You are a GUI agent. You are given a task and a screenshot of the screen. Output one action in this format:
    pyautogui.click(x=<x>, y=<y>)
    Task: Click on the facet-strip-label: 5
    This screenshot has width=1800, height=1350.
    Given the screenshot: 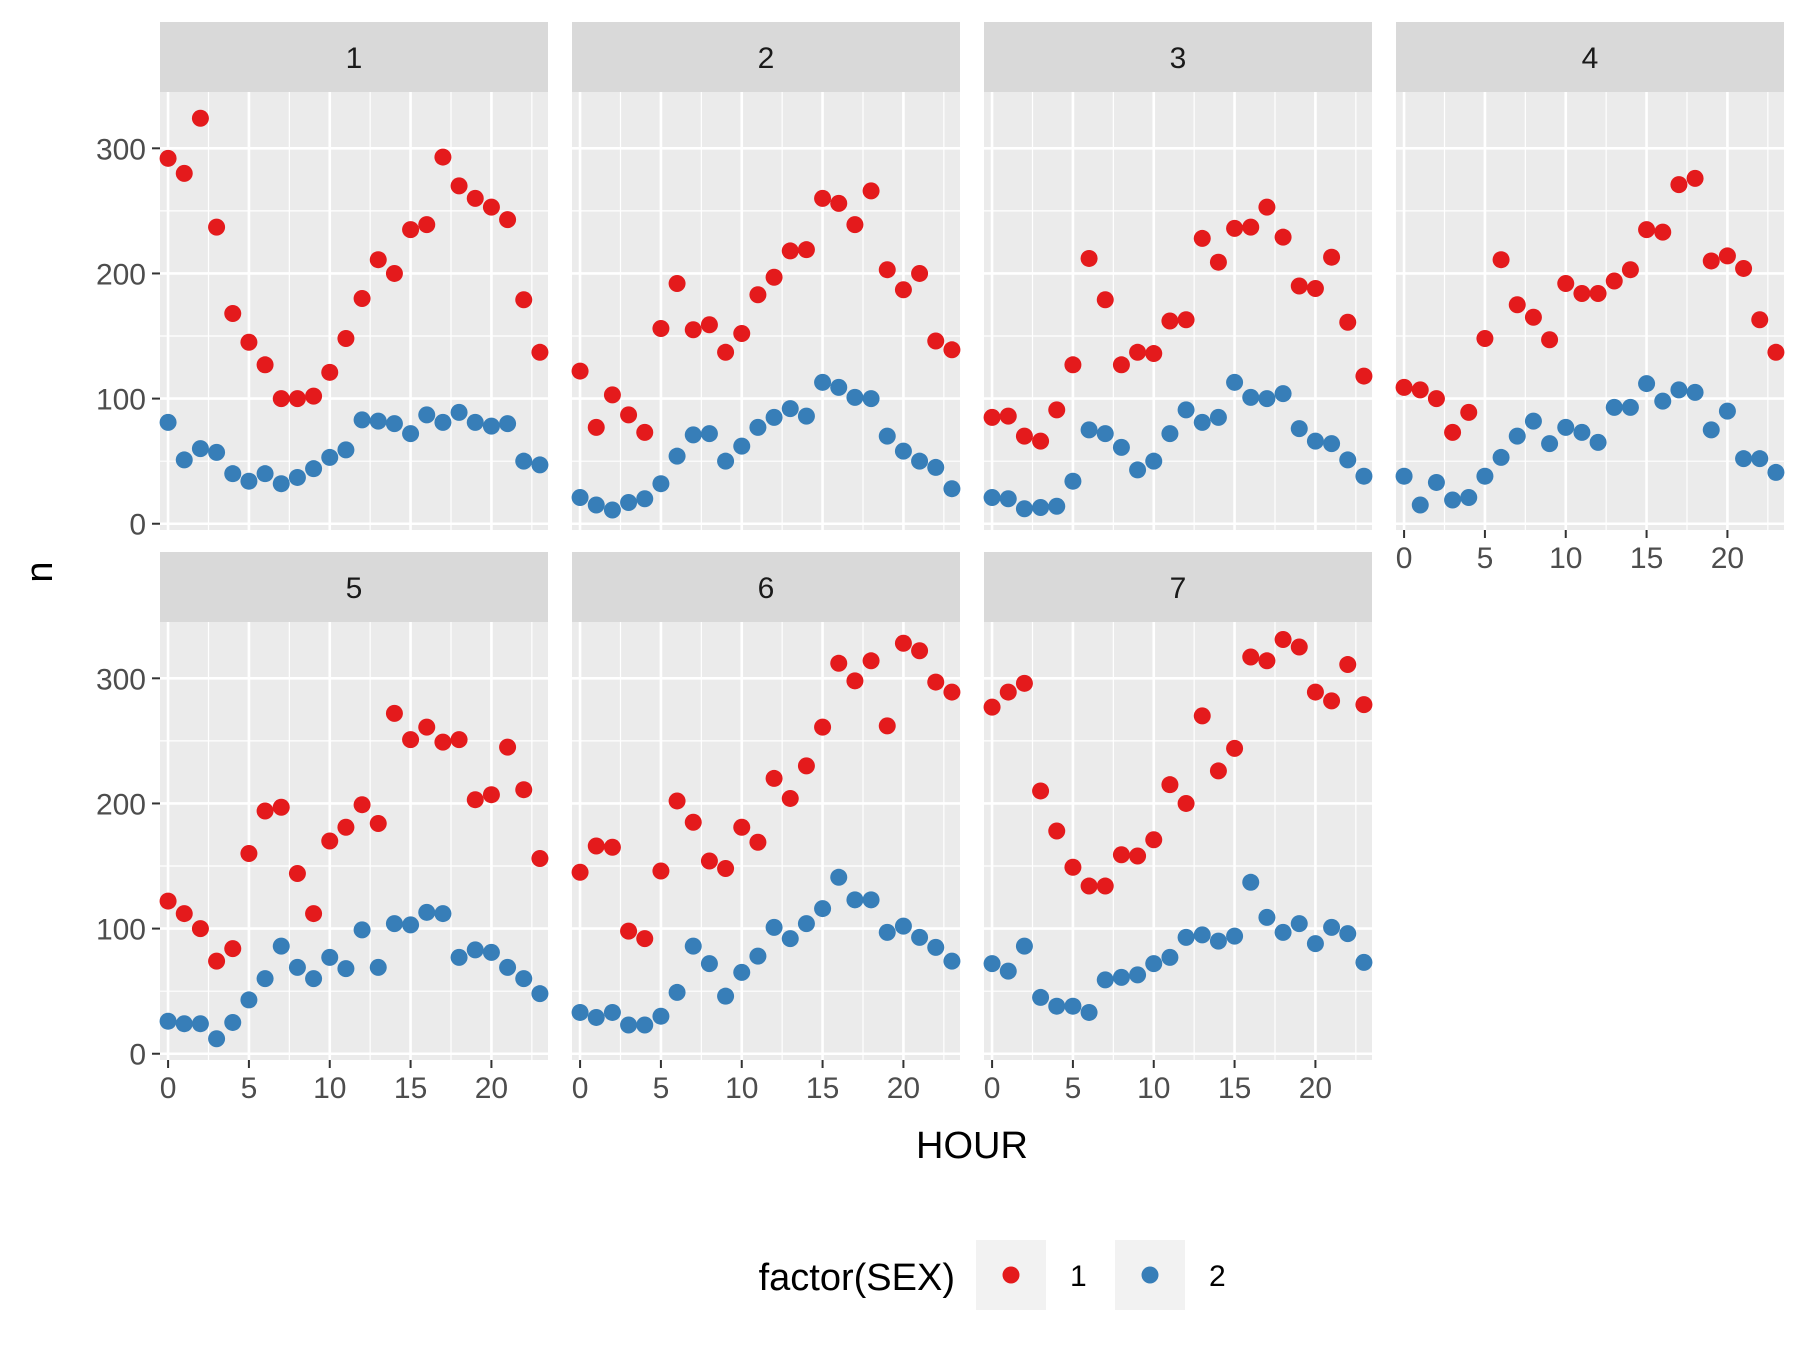 What is the action you would take?
    pyautogui.click(x=354, y=588)
    